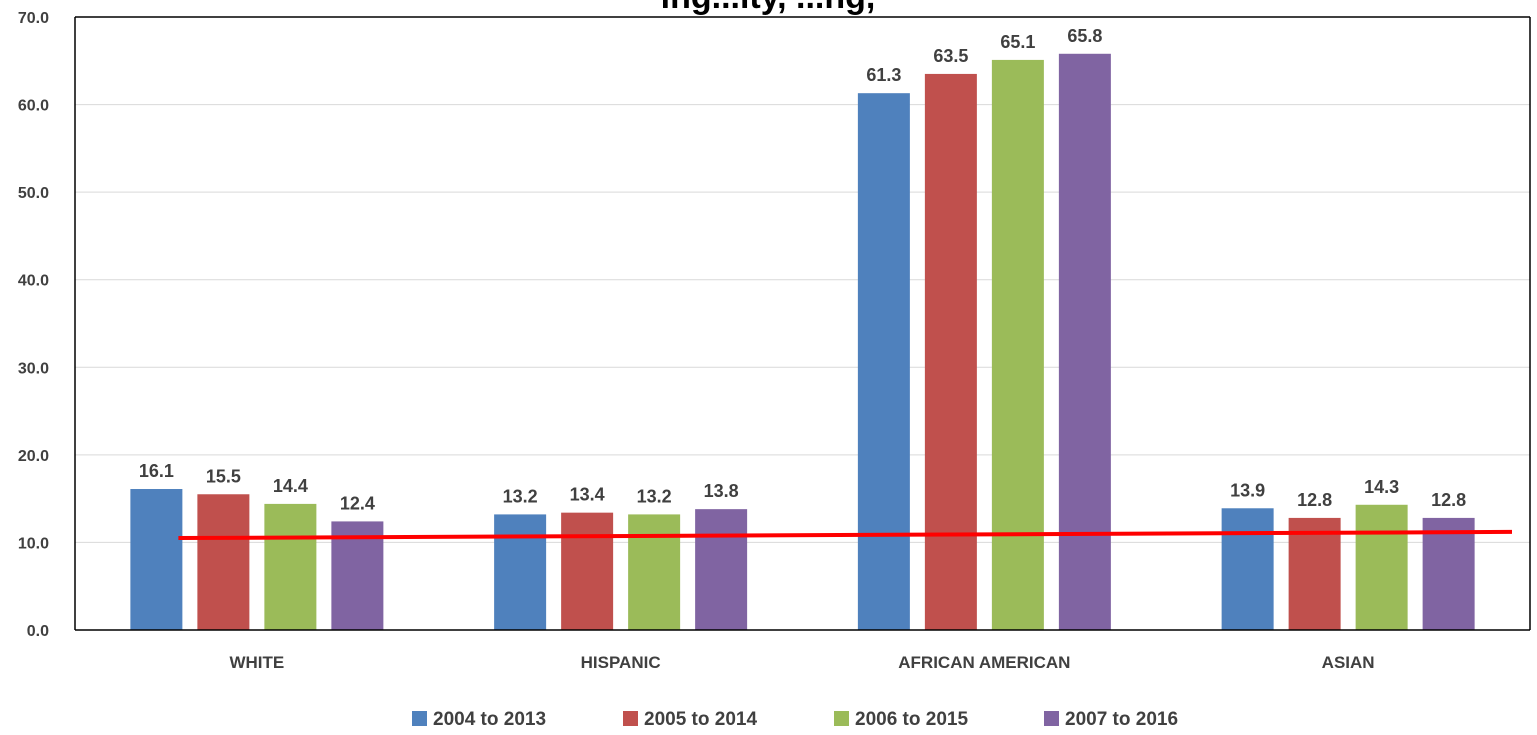  What do you see at coordinates (700, 719) in the screenshot?
I see `legend-label: 2005 to 2014` at bounding box center [700, 719].